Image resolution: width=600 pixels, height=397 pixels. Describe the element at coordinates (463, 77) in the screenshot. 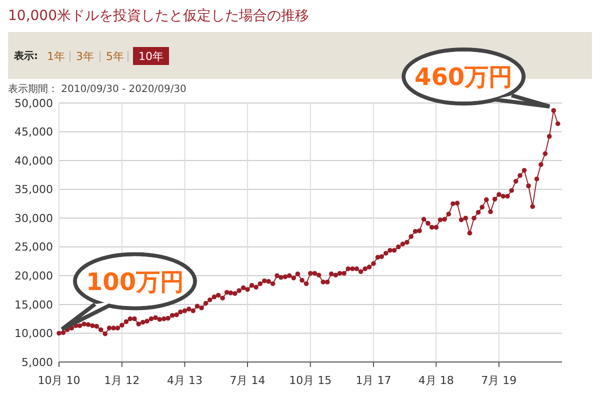

I see `annotation: 460万円` at that location.